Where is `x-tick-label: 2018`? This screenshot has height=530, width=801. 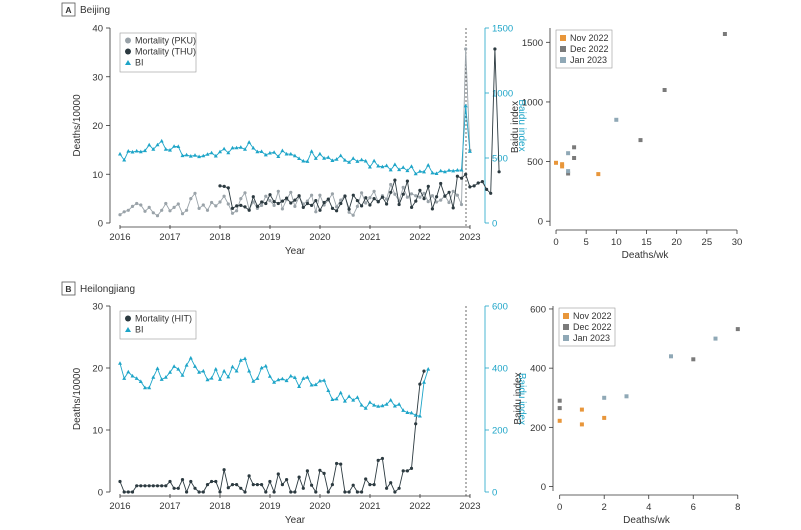 x-tick-label: 2018 is located at coordinates (219, 506).